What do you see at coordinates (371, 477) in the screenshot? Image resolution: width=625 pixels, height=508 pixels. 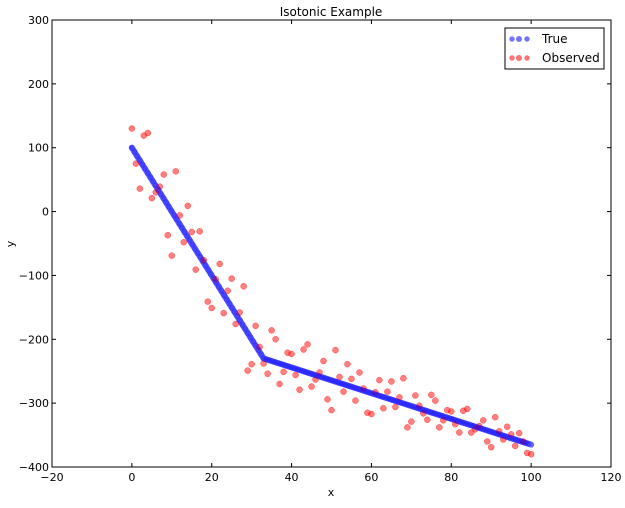 I see `x-tick-label: 60` at bounding box center [371, 477].